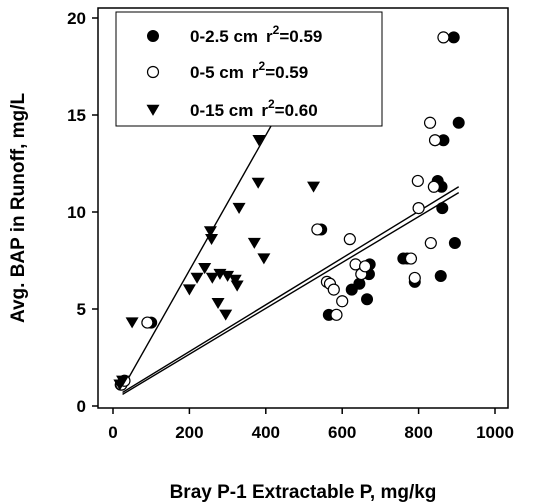 The height and width of the screenshot is (504, 537). What do you see at coordinates (256, 34) in the screenshot?
I see `legend-label-series-0: 0-2.5 cm r2=0.59` at bounding box center [256, 34].